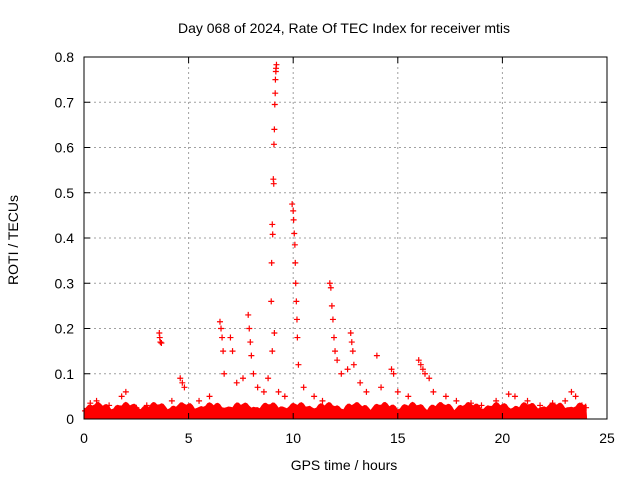 Image resolution: width=640 pixels, height=480 pixels. I want to click on y-tick-label: 0.6, so click(65, 148).